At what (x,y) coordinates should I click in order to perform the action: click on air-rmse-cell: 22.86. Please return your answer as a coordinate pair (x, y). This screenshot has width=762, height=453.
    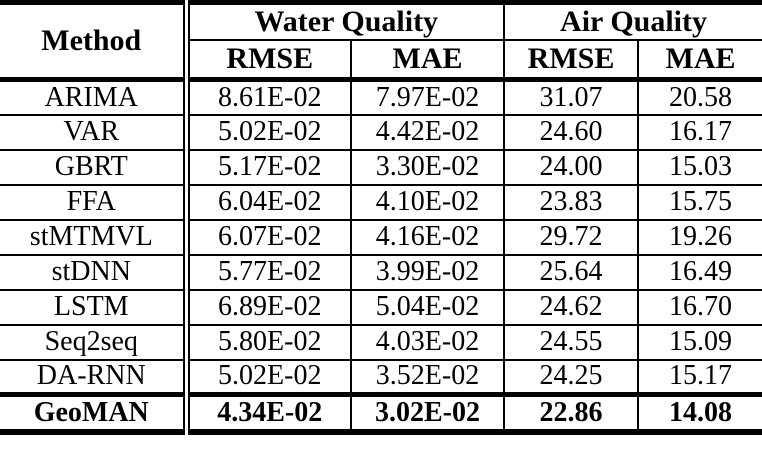
    Looking at the image, I should click on (572, 413).